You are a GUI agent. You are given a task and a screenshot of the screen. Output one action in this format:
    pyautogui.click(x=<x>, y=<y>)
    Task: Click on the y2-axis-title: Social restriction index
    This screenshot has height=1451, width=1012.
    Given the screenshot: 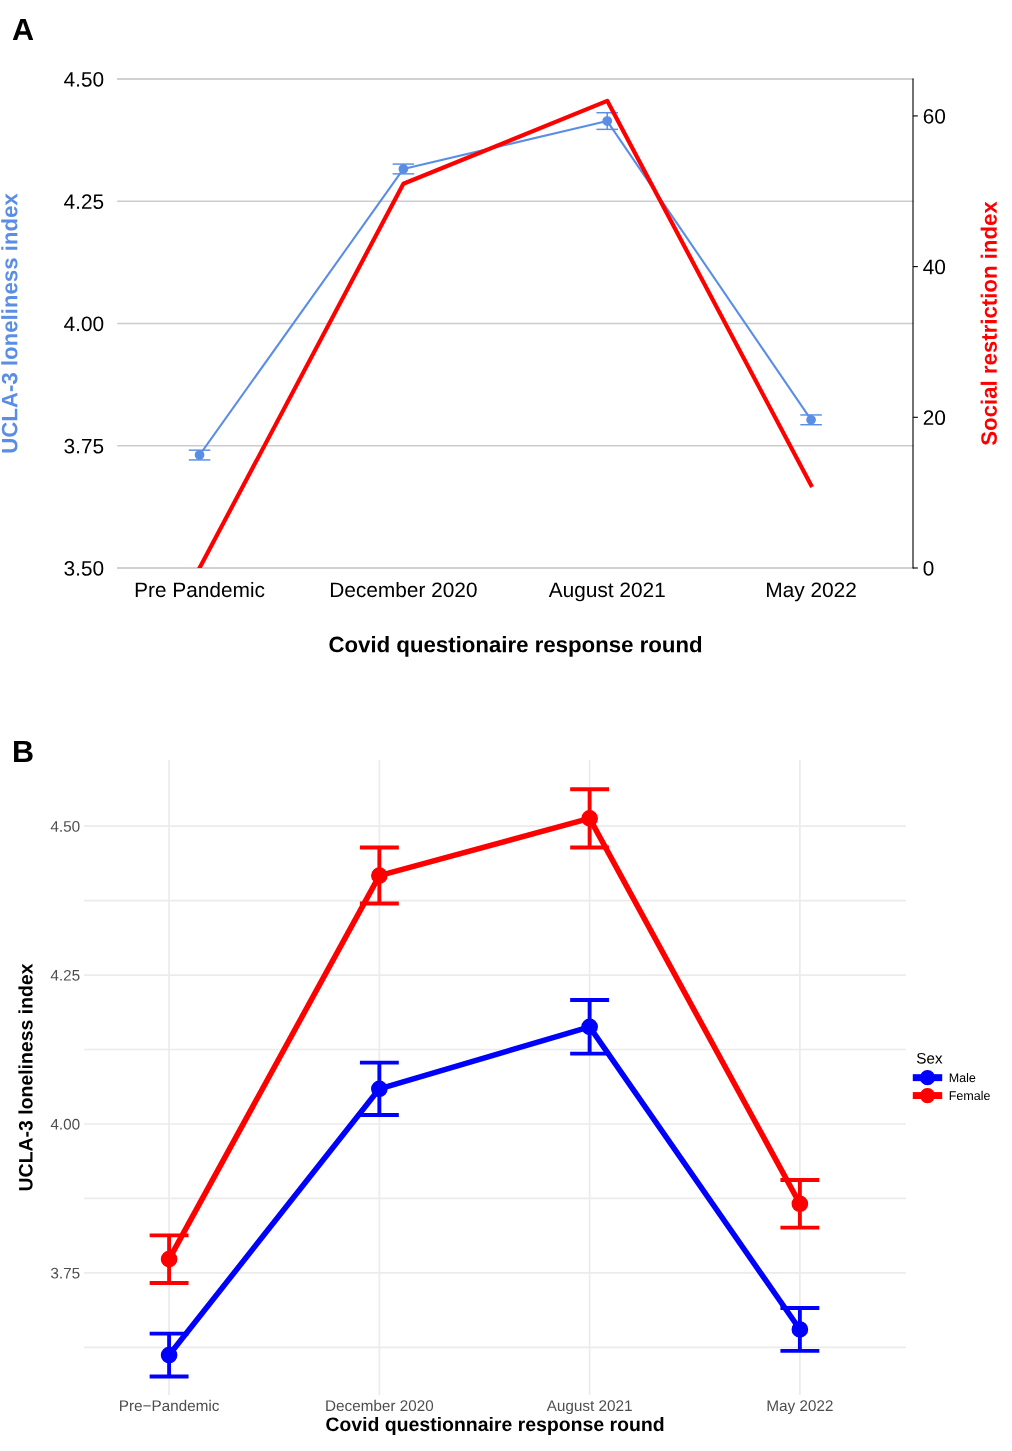 What is the action you would take?
    pyautogui.click(x=988, y=323)
    